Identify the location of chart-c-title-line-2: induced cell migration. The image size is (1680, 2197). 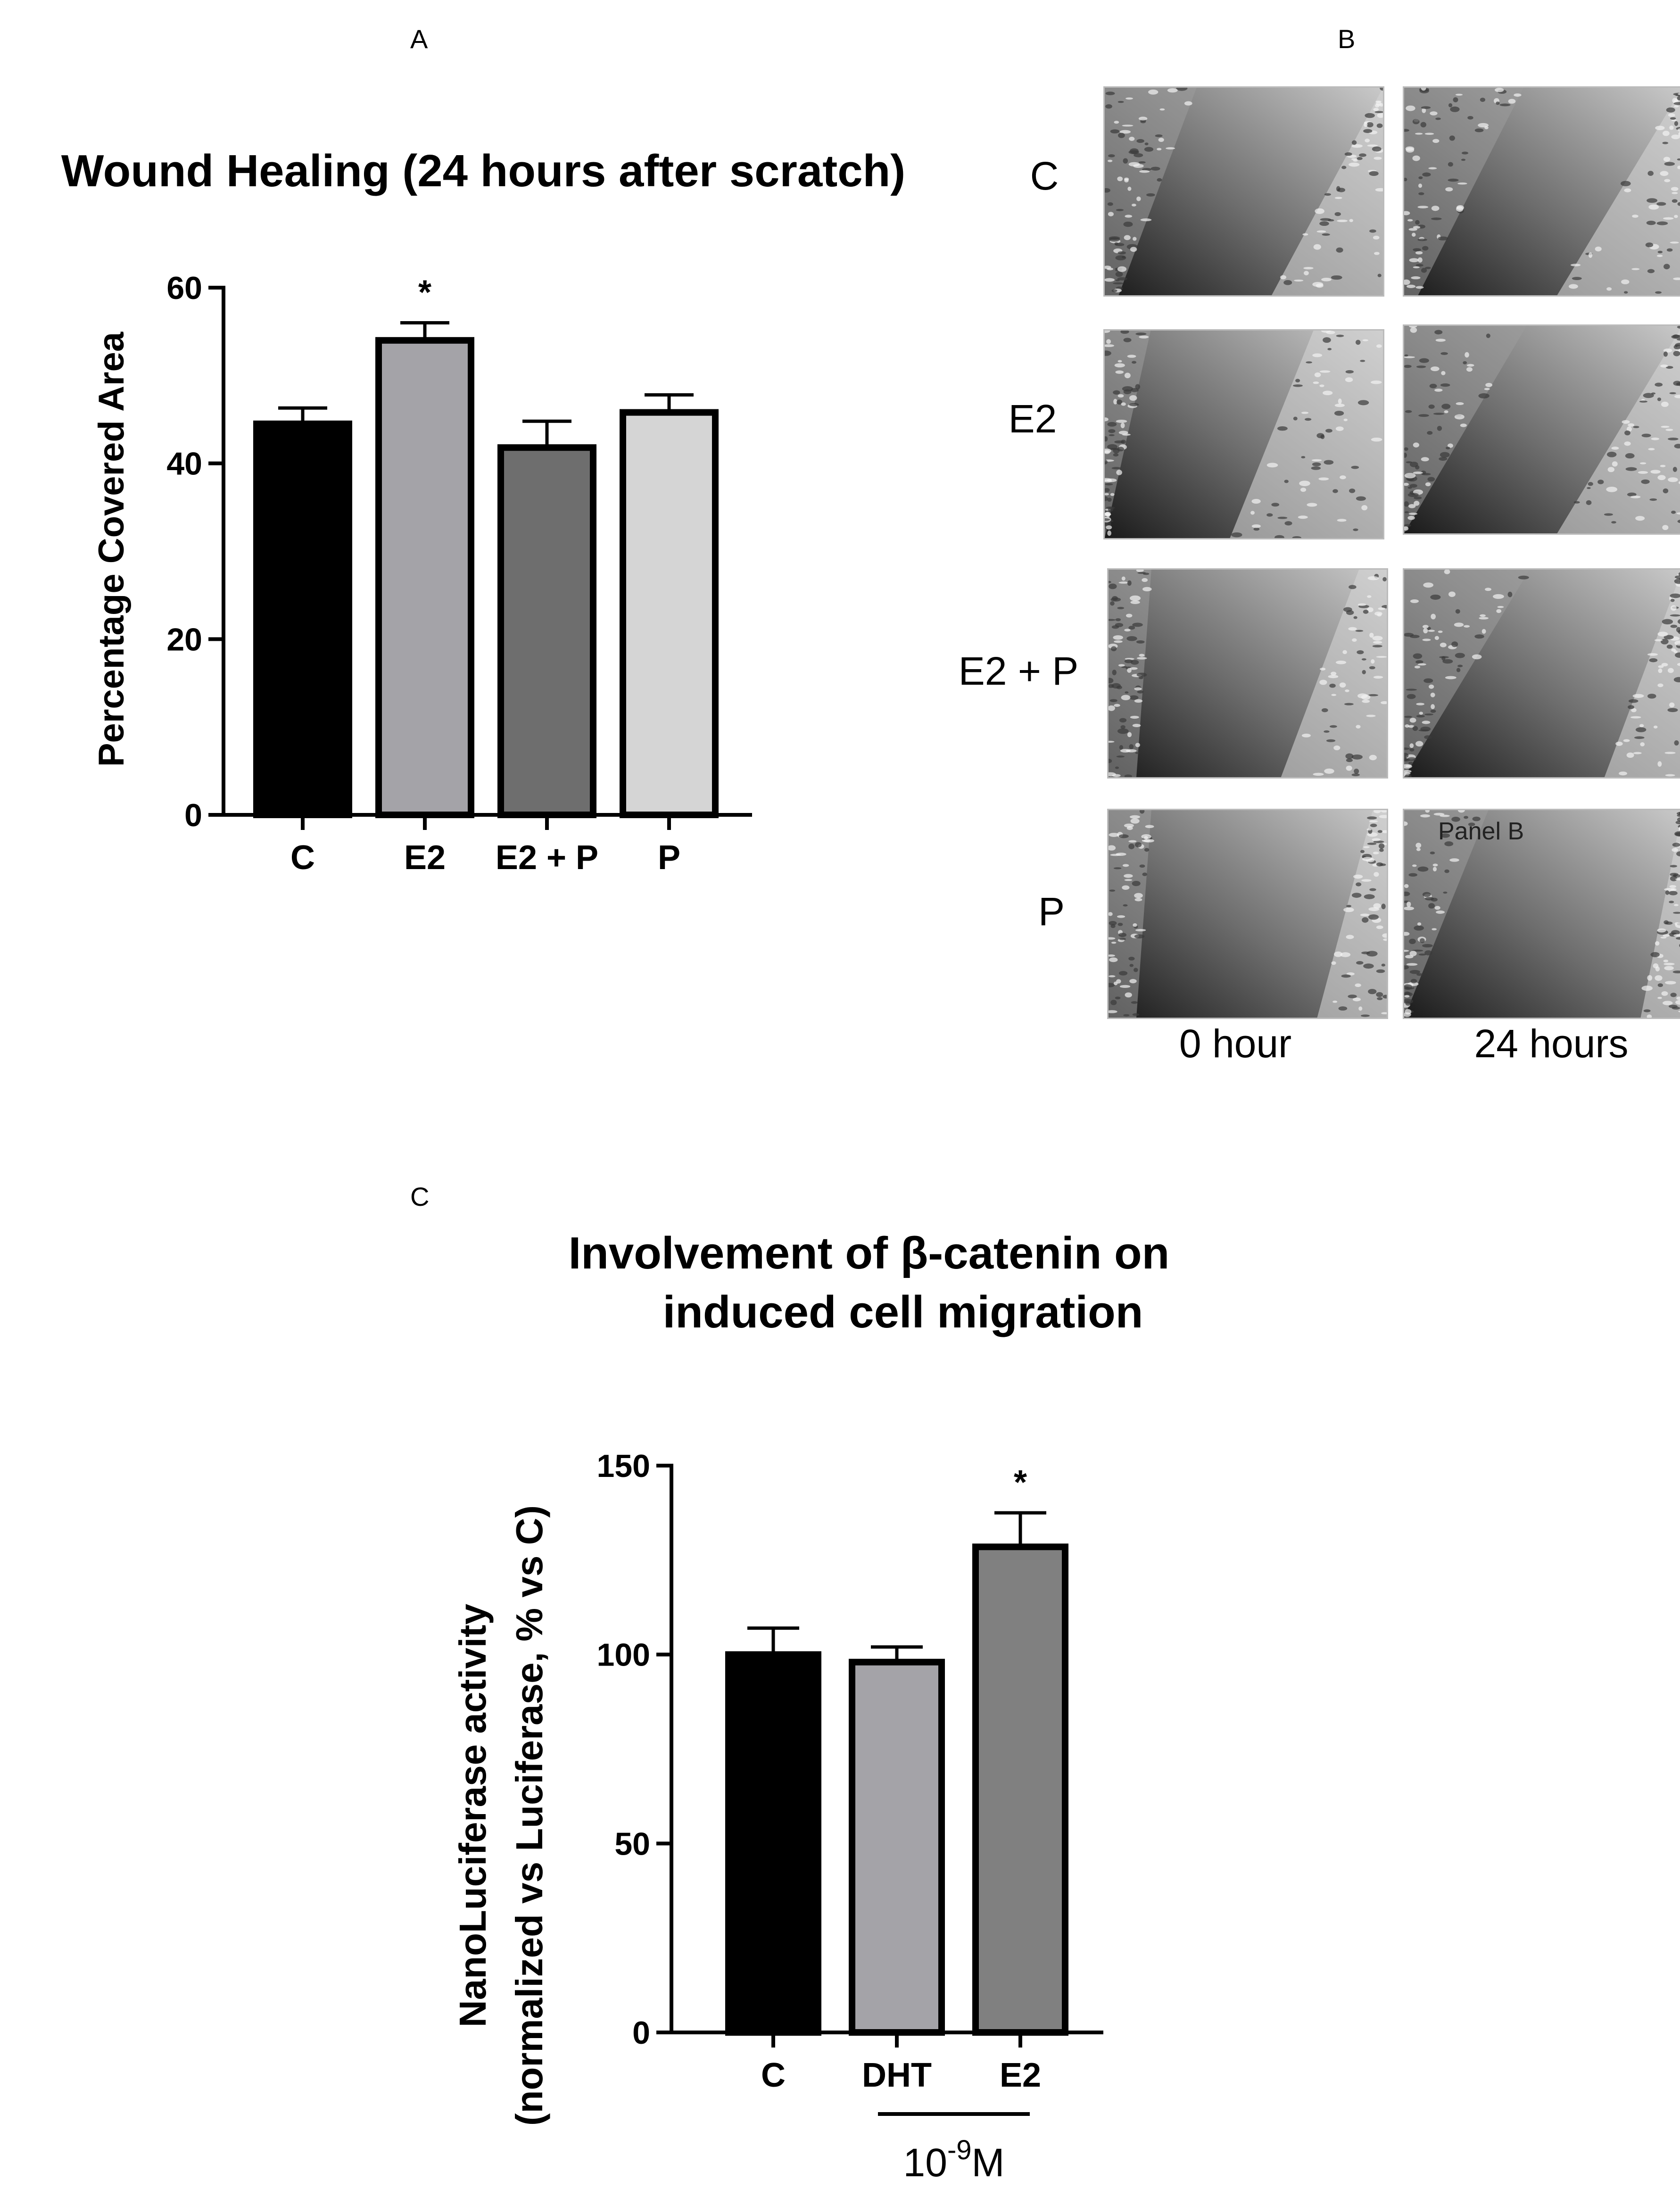
(903, 1312).